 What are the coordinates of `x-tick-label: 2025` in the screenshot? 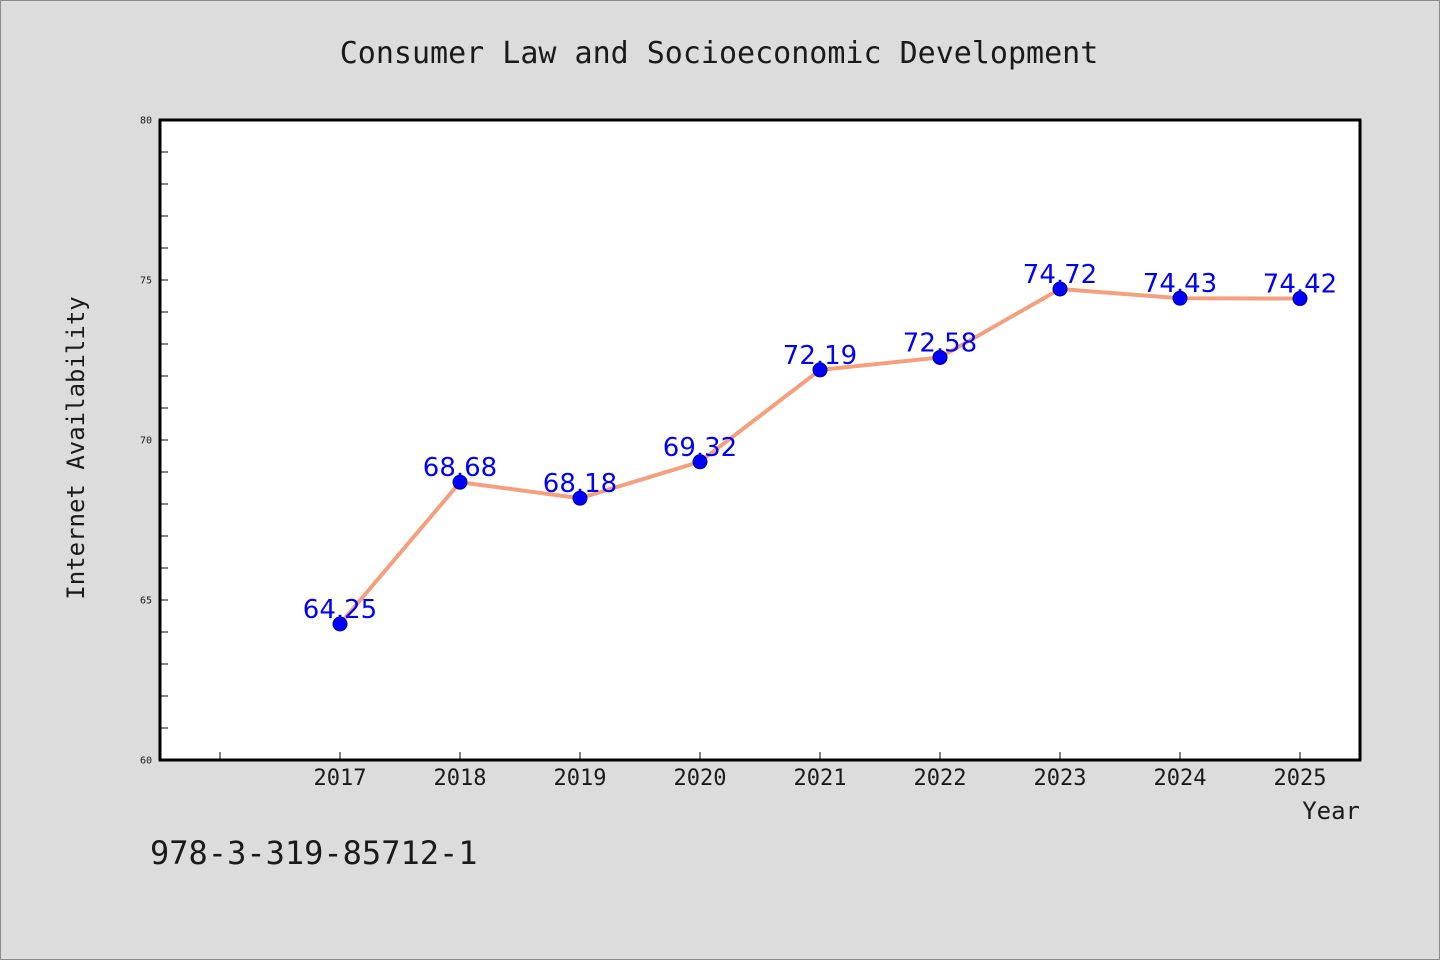 It's located at (1300, 778).